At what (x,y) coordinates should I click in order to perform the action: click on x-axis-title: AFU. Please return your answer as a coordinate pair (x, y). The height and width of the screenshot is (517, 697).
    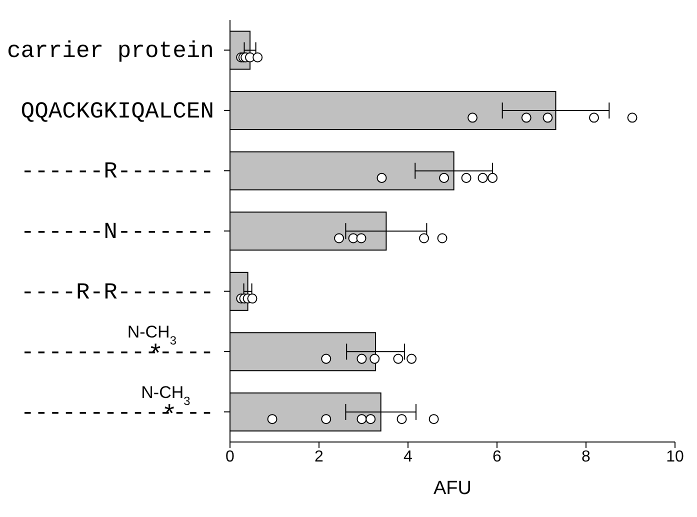
    Looking at the image, I should click on (453, 488).